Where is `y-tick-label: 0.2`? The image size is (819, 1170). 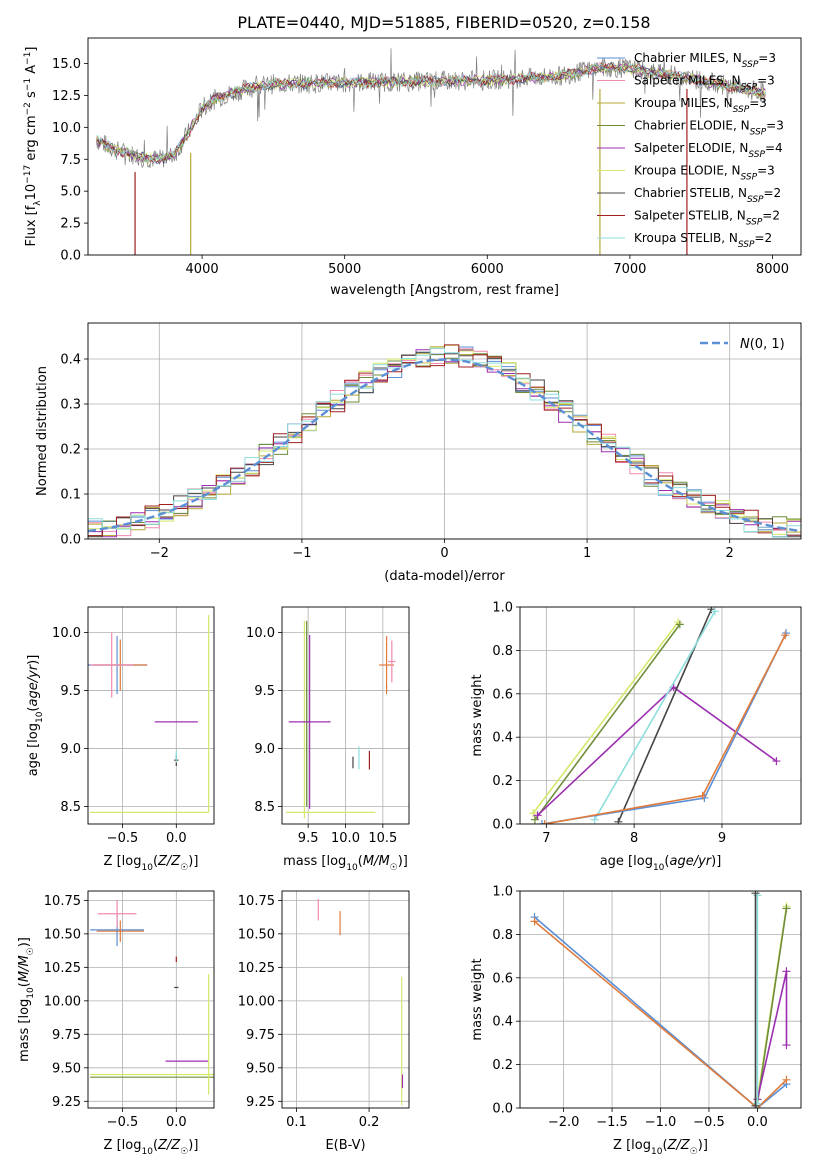 y-tick-label: 0.2 is located at coordinates (502, 781).